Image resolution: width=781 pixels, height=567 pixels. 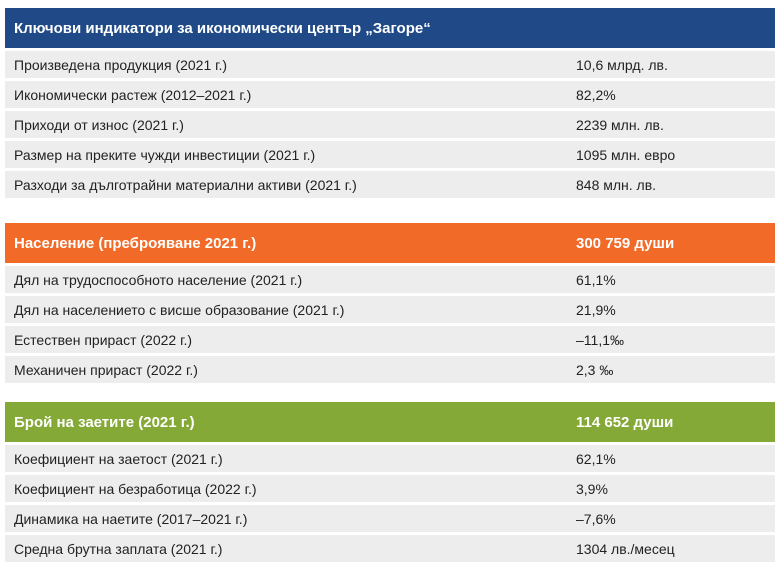 What do you see at coordinates (625, 548) in the screenshot?
I see `row-value: 1304 лв./месец` at bounding box center [625, 548].